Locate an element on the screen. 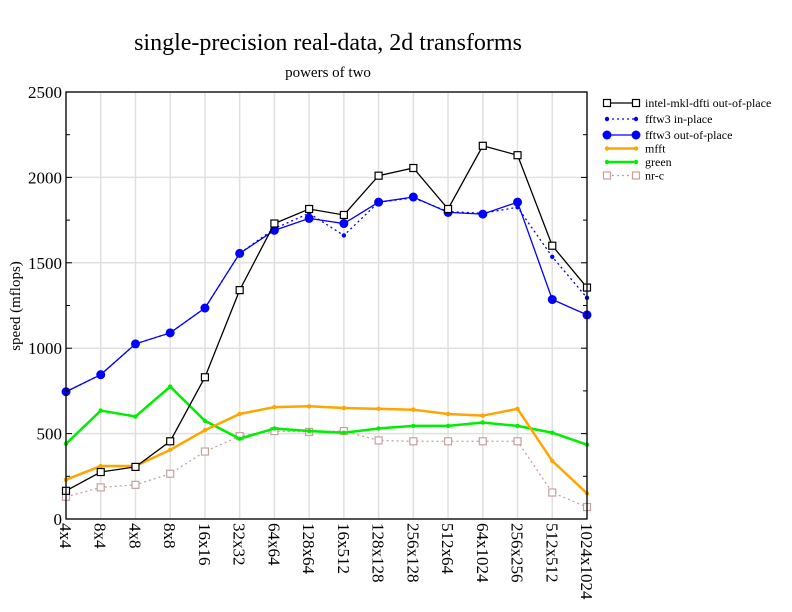  legend-label: fftw3 out-of-place is located at coordinates (688, 135).